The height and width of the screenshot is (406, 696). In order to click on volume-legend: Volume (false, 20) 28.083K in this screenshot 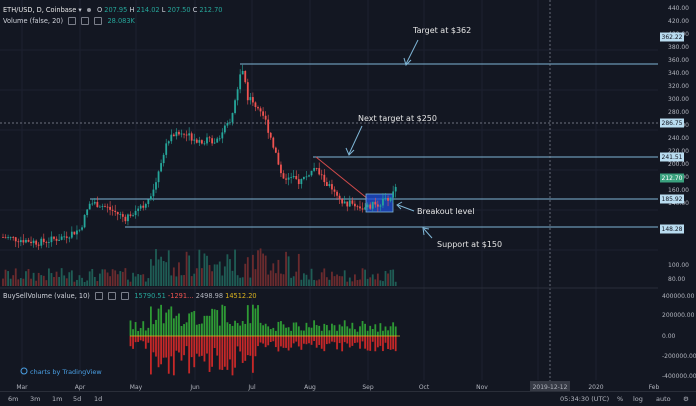, I will do `click(69, 21)`.